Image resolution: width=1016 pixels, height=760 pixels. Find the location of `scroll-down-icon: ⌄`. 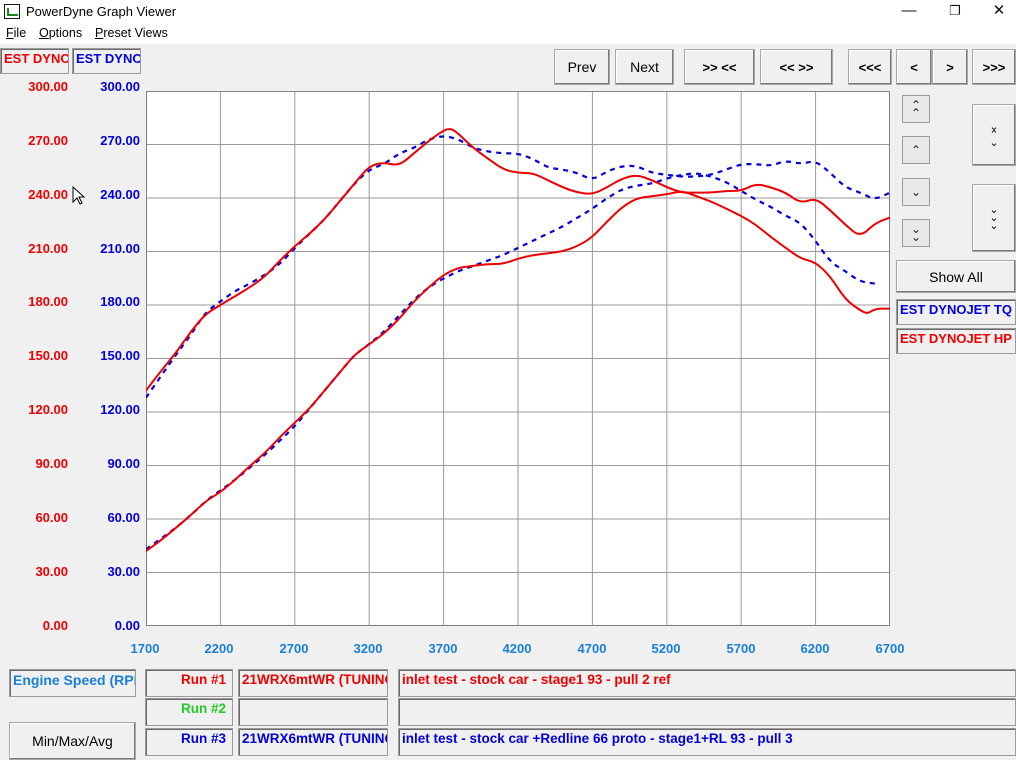

scroll-down-icon: ⌄ is located at coordinates (916, 192).